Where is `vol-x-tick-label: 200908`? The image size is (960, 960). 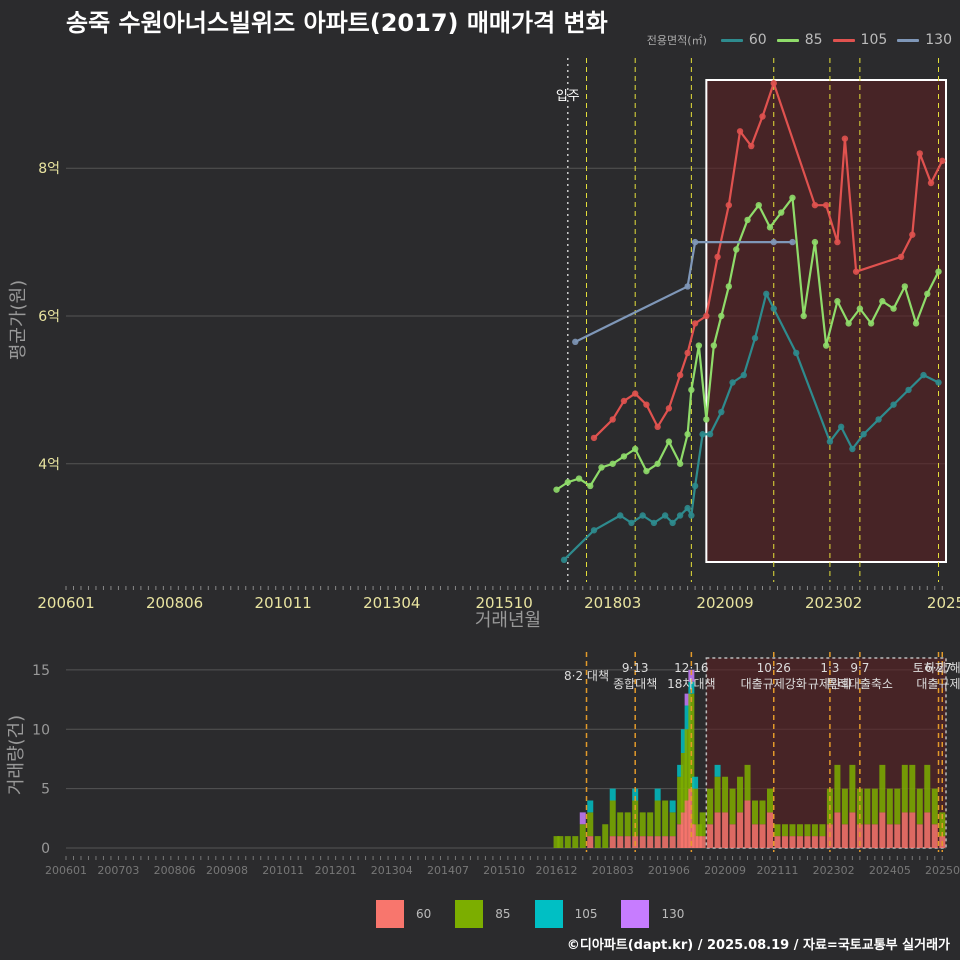
vol-x-tick-label: 200908 is located at coordinates (227, 870).